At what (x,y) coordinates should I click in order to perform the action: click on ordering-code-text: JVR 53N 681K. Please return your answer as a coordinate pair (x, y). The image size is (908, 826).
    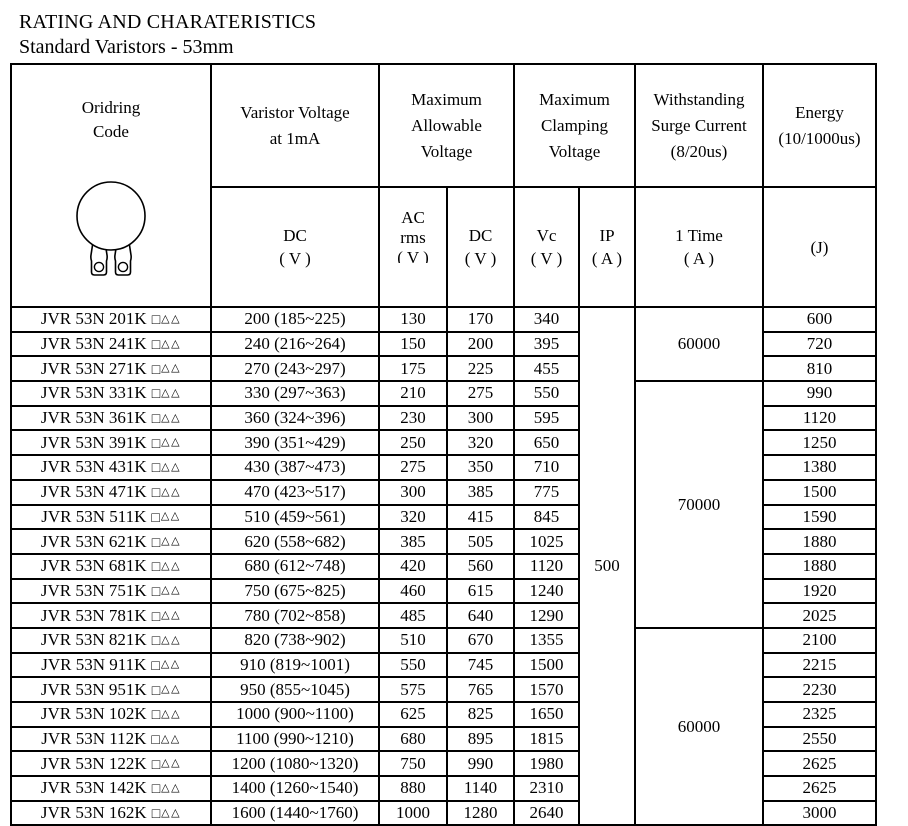
    Looking at the image, I should click on (93, 566).